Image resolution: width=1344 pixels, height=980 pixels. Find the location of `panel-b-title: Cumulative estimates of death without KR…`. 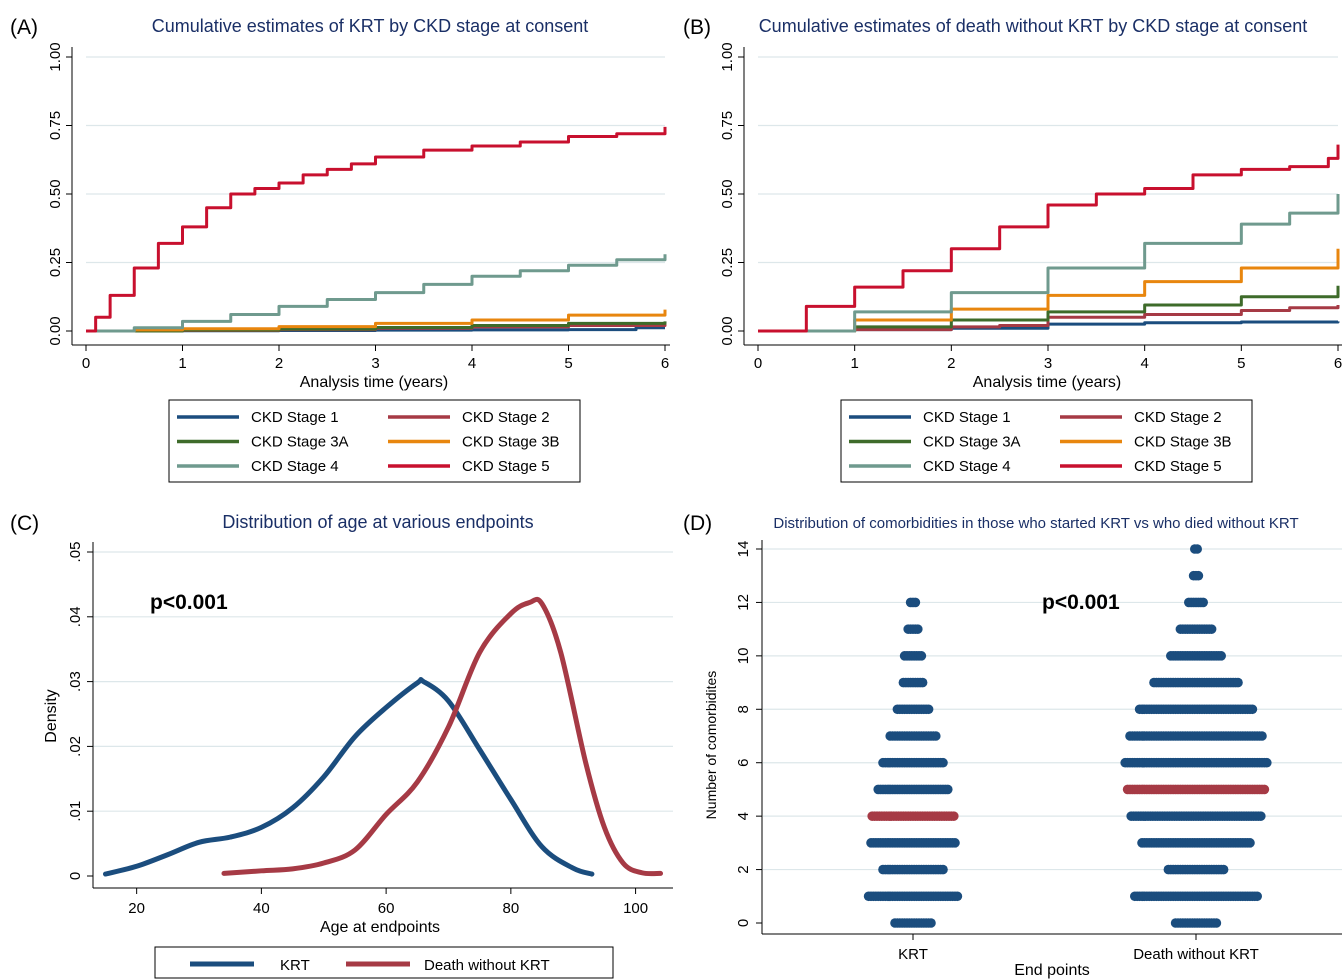

panel-b-title: Cumulative estimates of death without KR… is located at coordinates (1033, 26).